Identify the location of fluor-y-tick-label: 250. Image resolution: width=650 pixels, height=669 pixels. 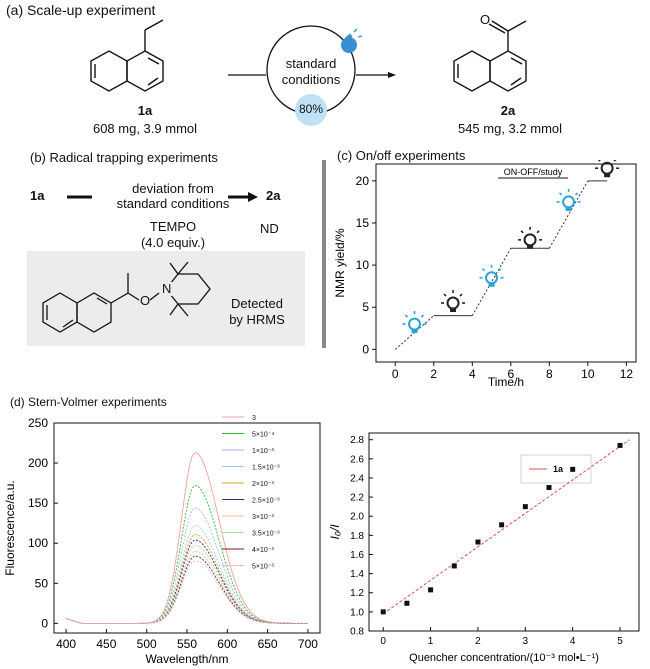
(38, 423).